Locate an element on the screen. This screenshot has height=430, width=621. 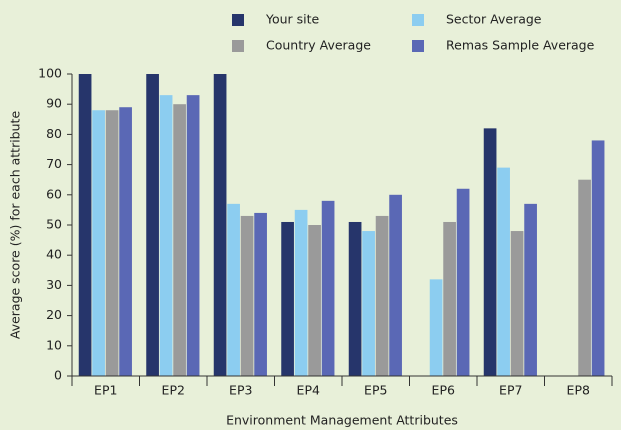
x-axis-label: Environment Management Attributes is located at coordinates (342, 420).